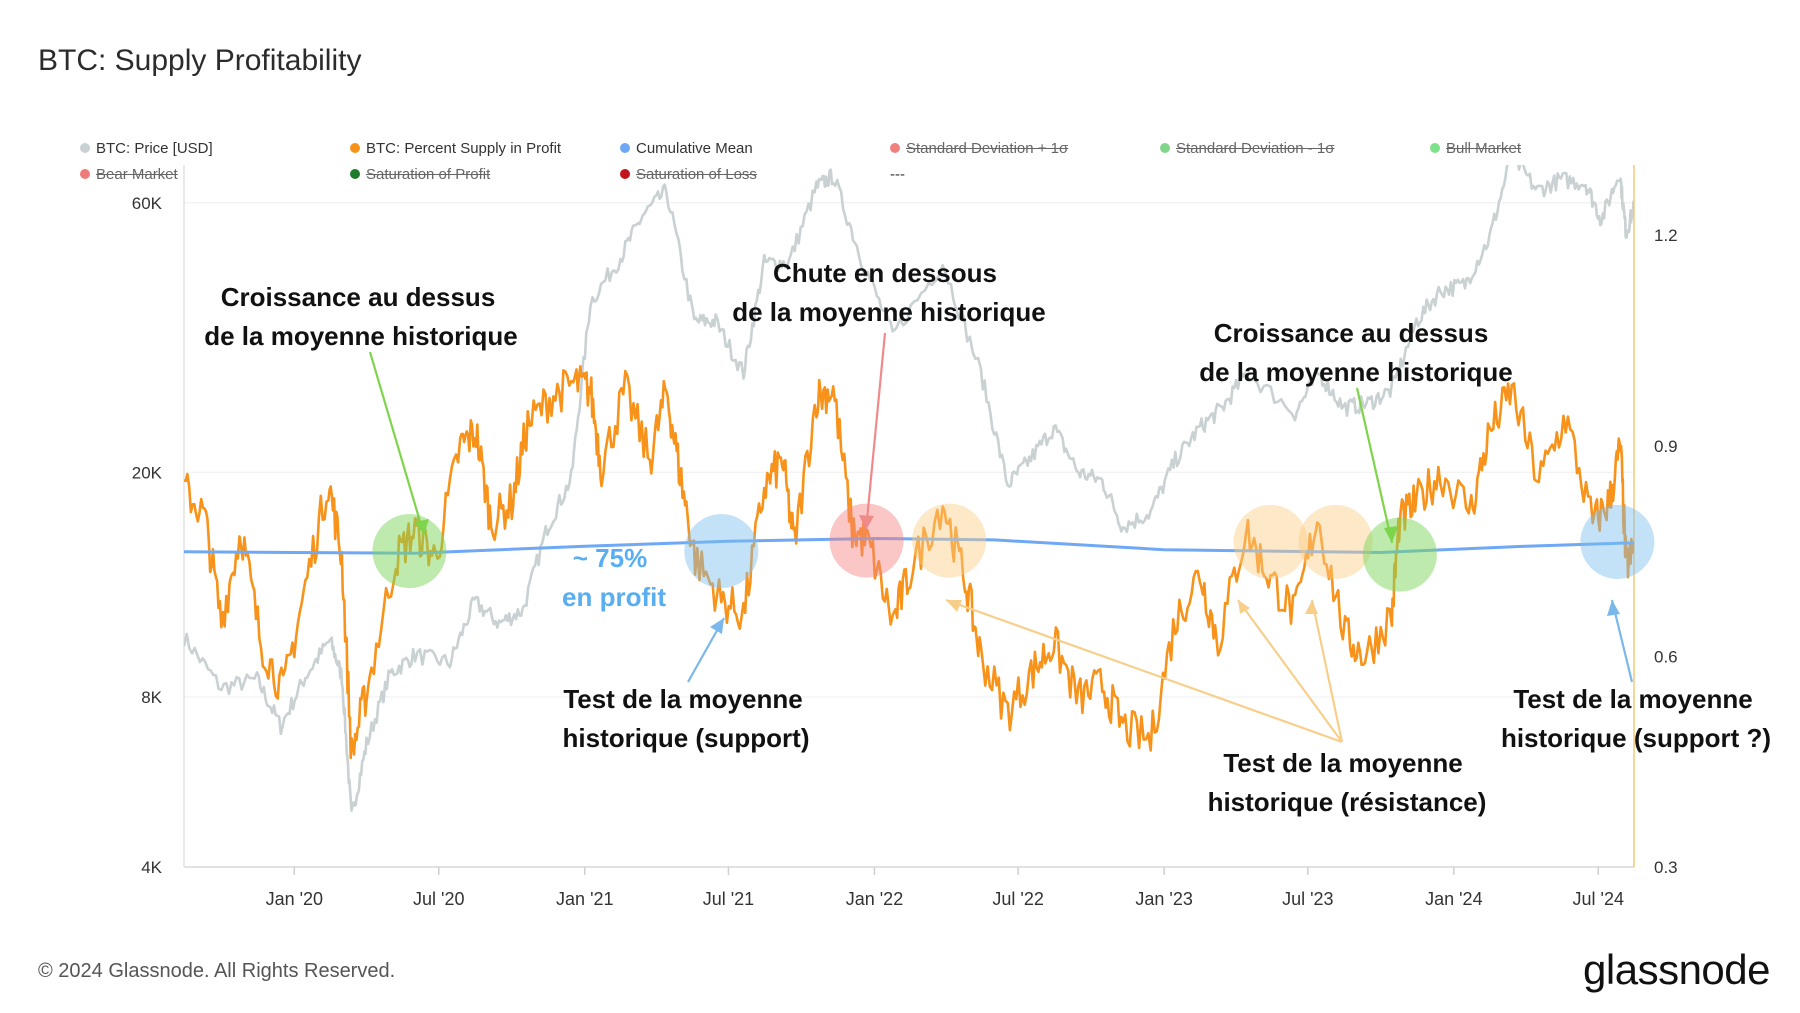 This screenshot has width=1800, height=1013. What do you see at coordinates (1347, 802) in the screenshot?
I see `annotation-resistance-line2: historique (résistance)` at bounding box center [1347, 802].